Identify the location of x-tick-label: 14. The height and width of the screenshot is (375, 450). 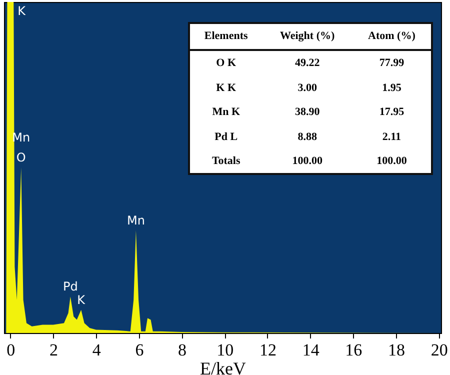
(311, 350).